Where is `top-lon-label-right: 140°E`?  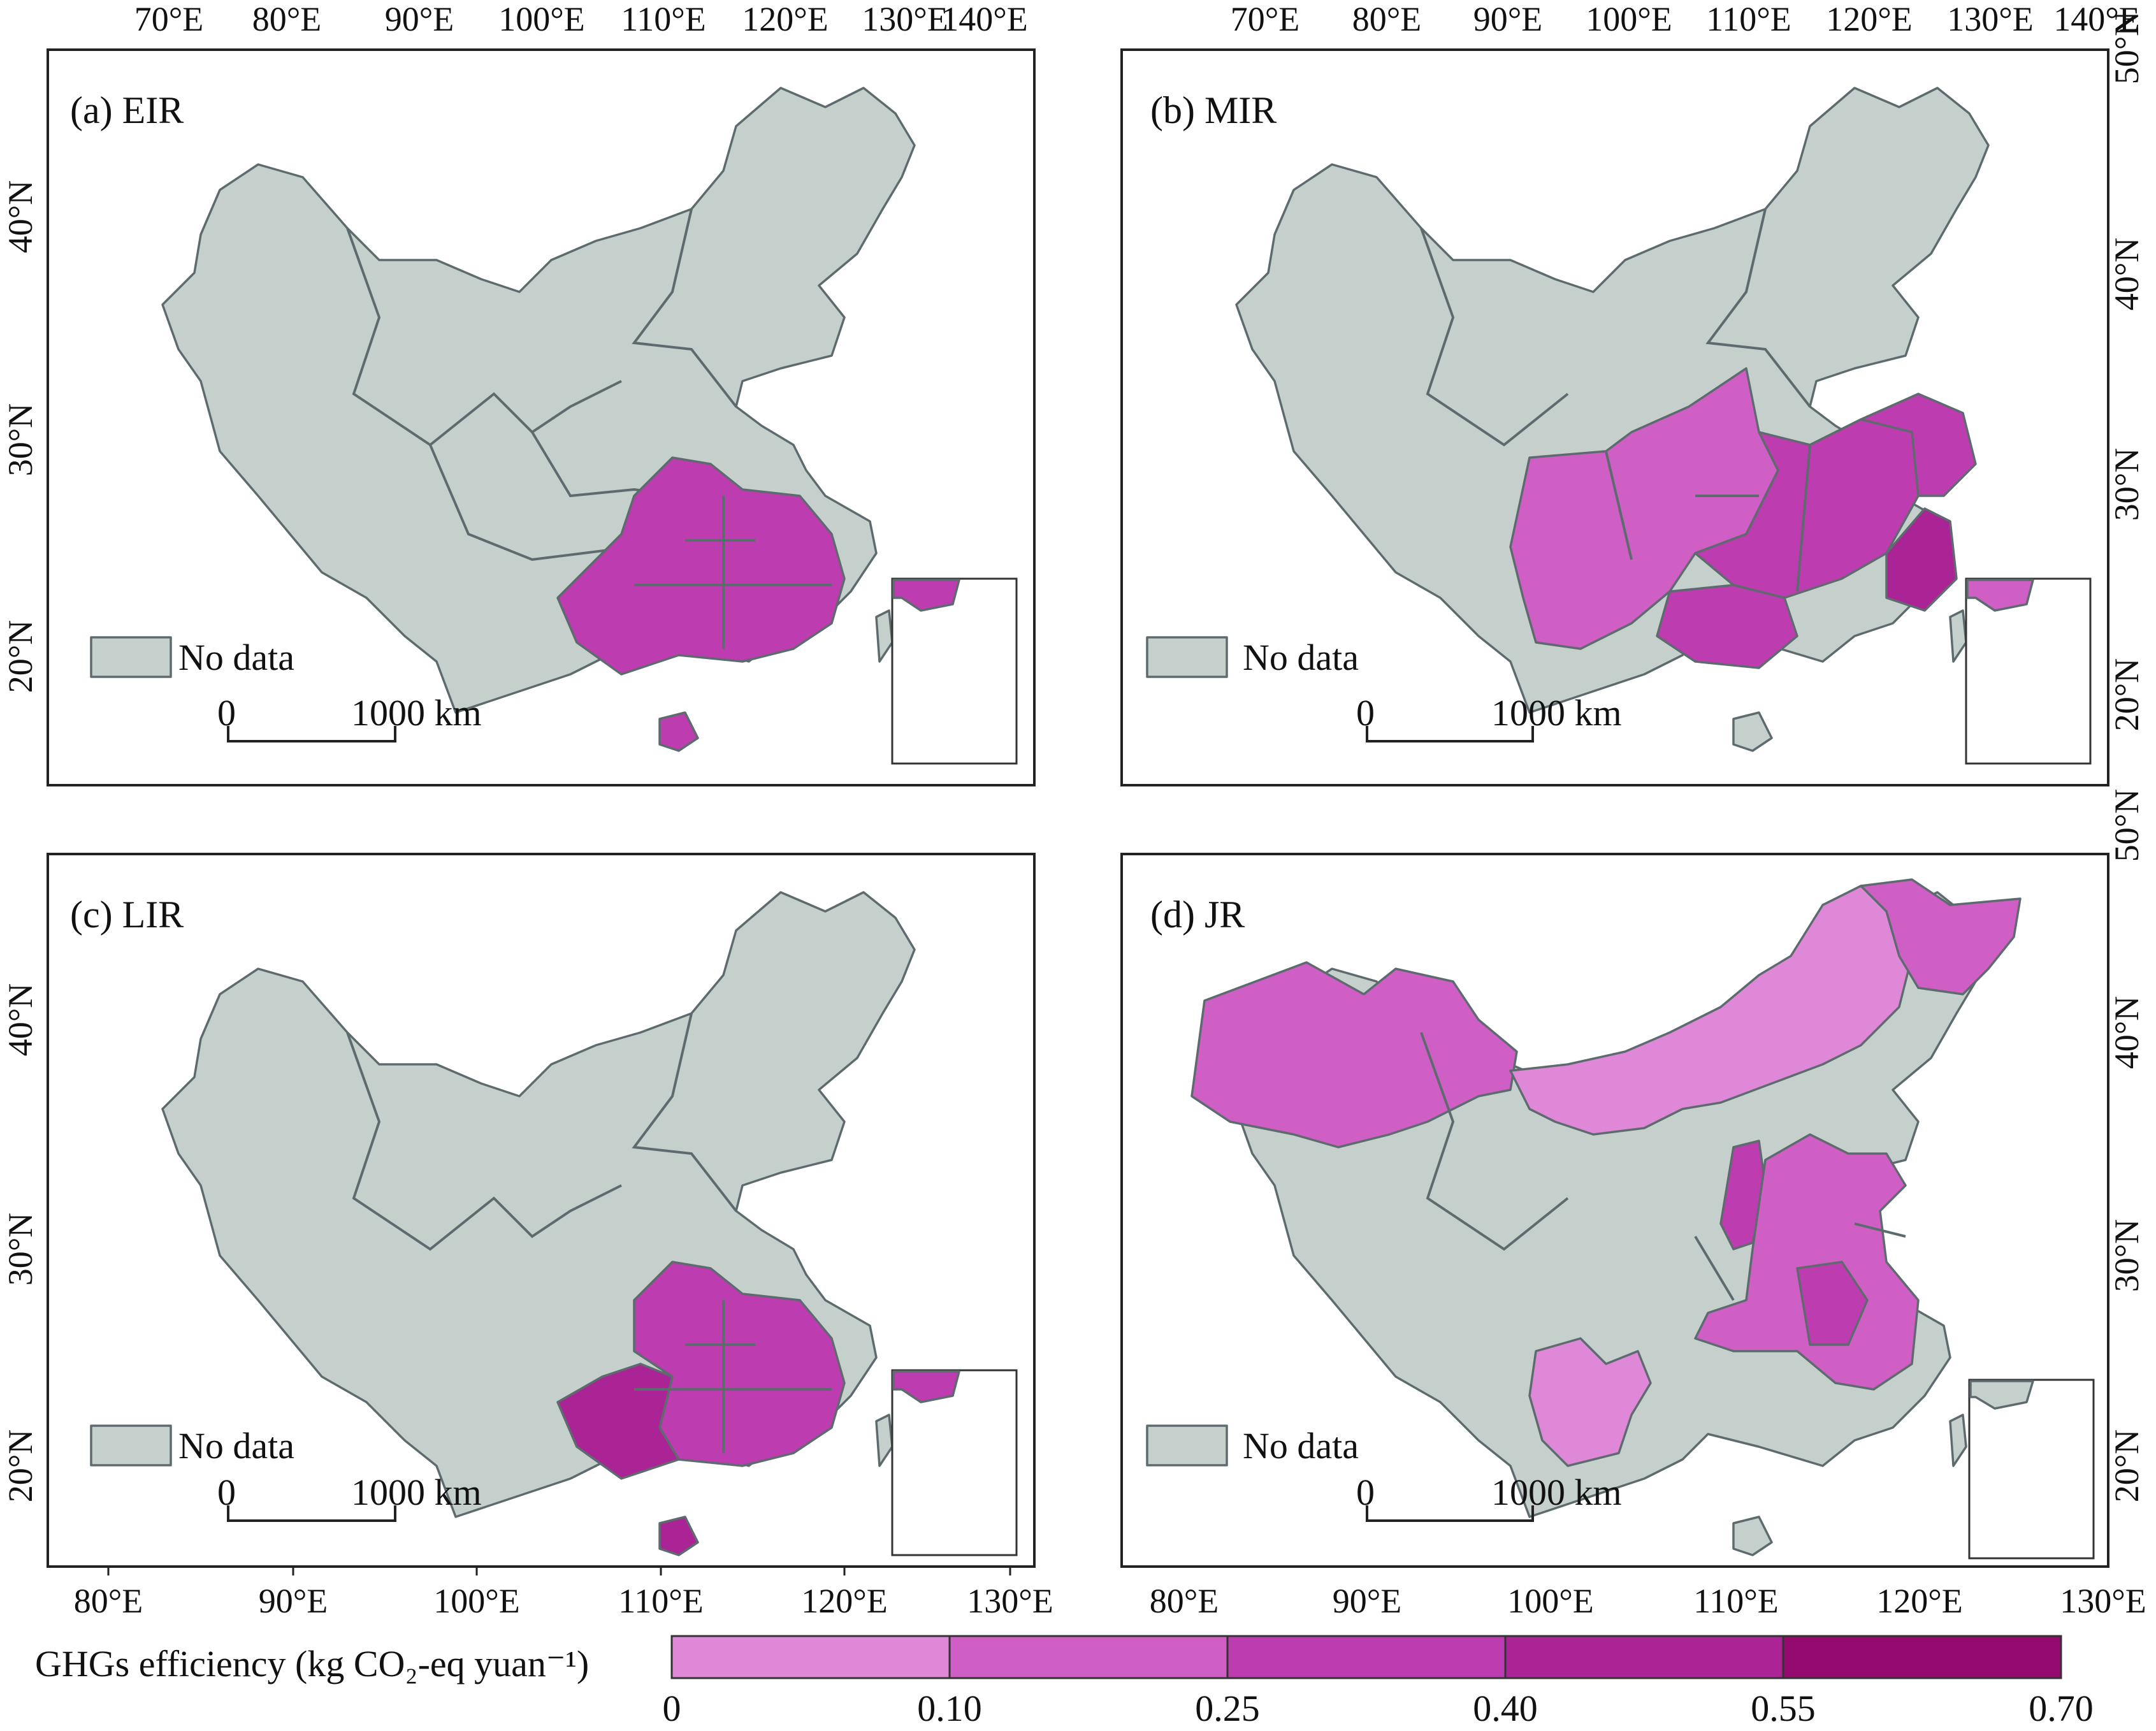
top-lon-label-right: 140°E is located at coordinates (2096, 19).